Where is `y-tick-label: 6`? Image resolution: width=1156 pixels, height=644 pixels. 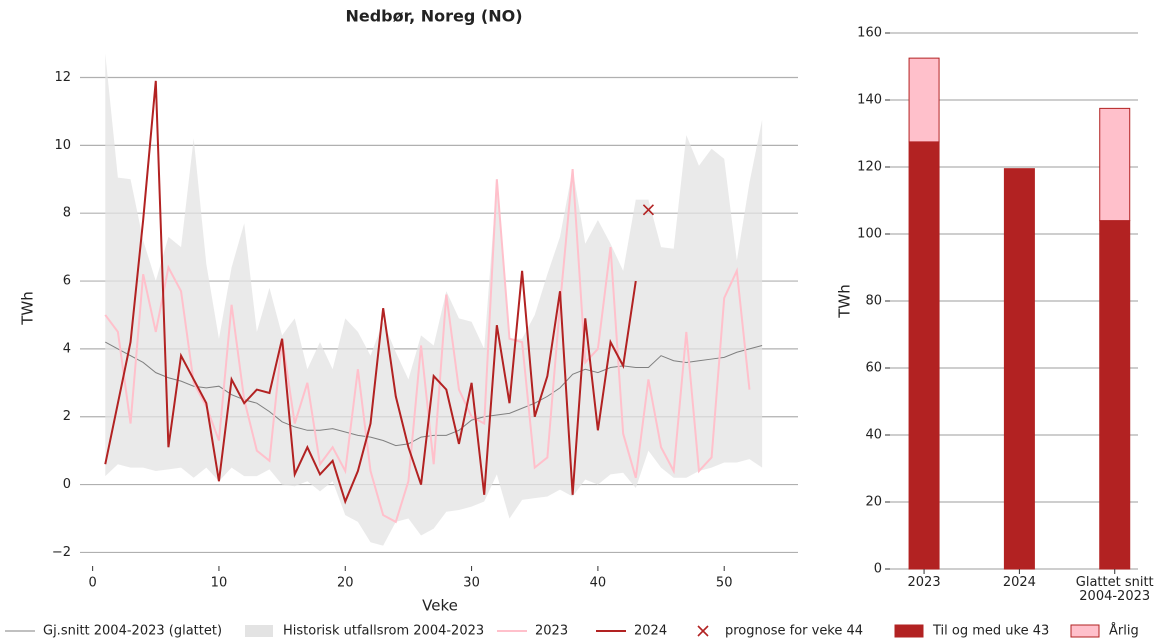
y-tick-label: 6 is located at coordinates (67, 281).